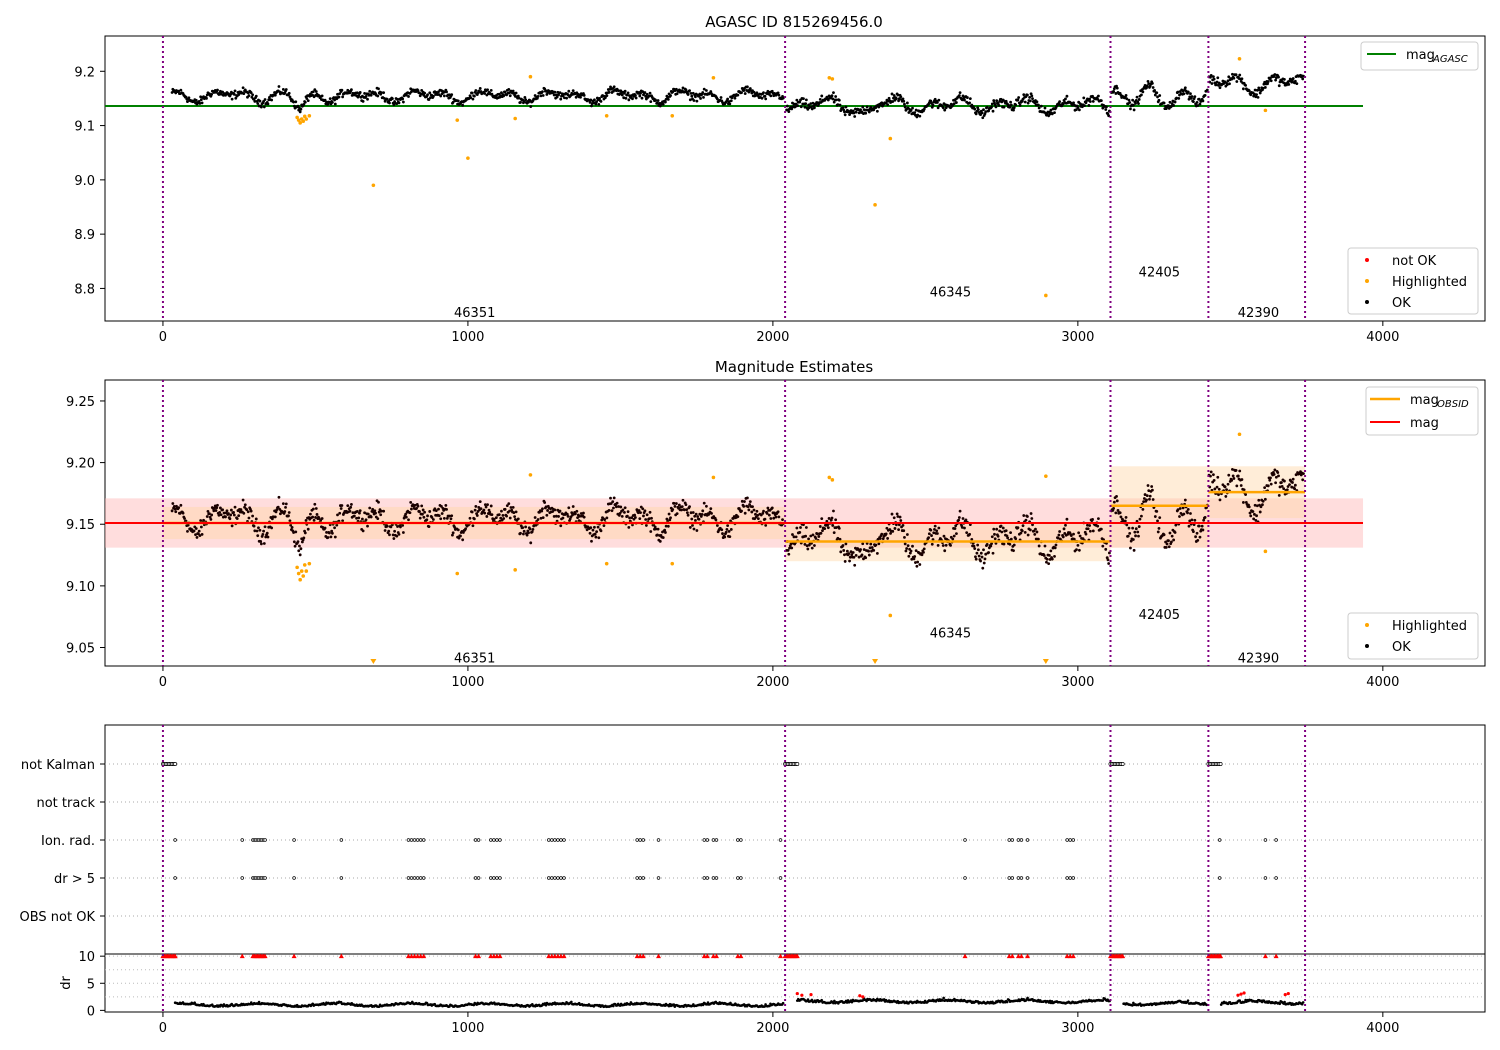 This screenshot has width=1500, height=1050. Describe the element at coordinates (74, 879) in the screenshot. I see `flag-row-label: dr > 5` at that location.